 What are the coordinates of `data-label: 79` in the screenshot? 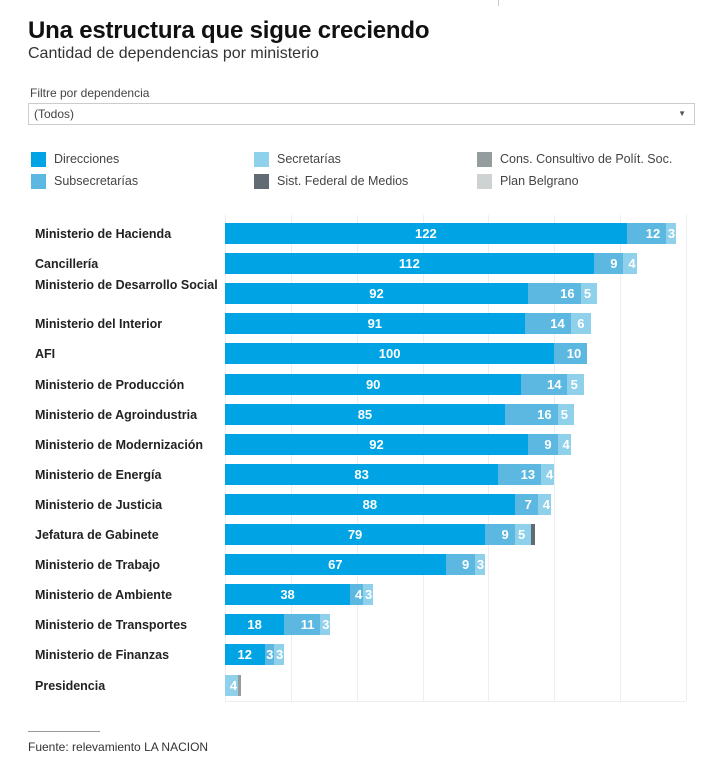 It's located at (355, 534).